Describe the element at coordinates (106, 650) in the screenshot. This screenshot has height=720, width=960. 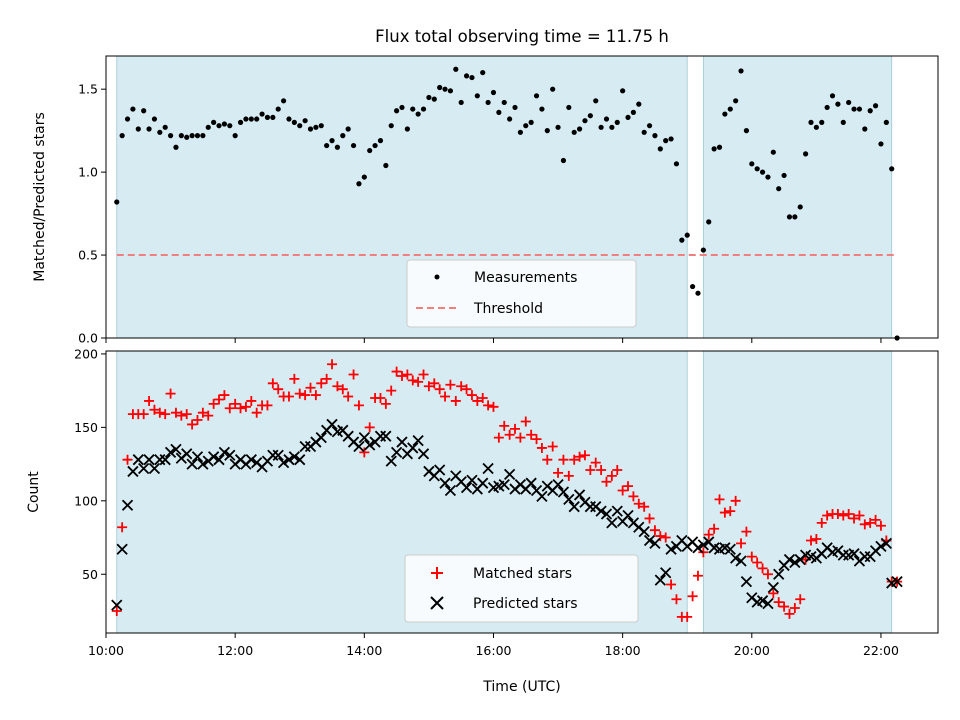
I see `x-tick-label: 10:00` at that location.